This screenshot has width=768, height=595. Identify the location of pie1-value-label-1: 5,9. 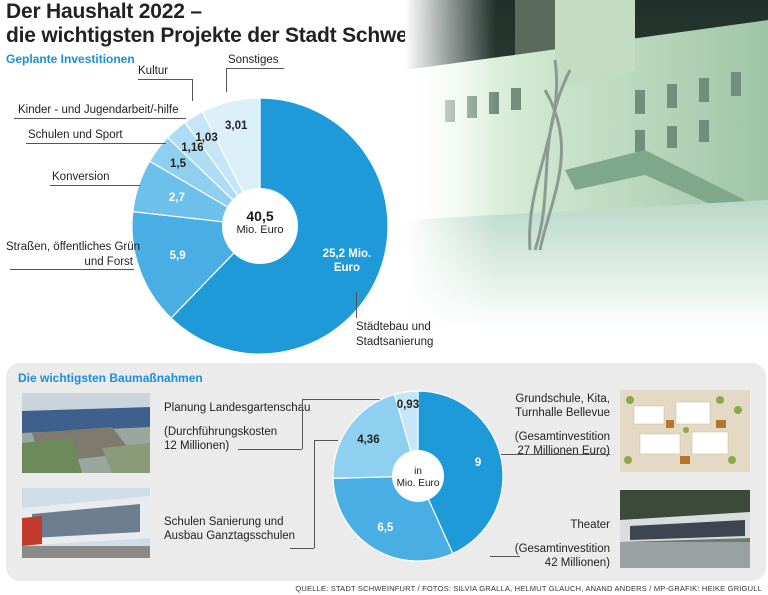
(178, 256).